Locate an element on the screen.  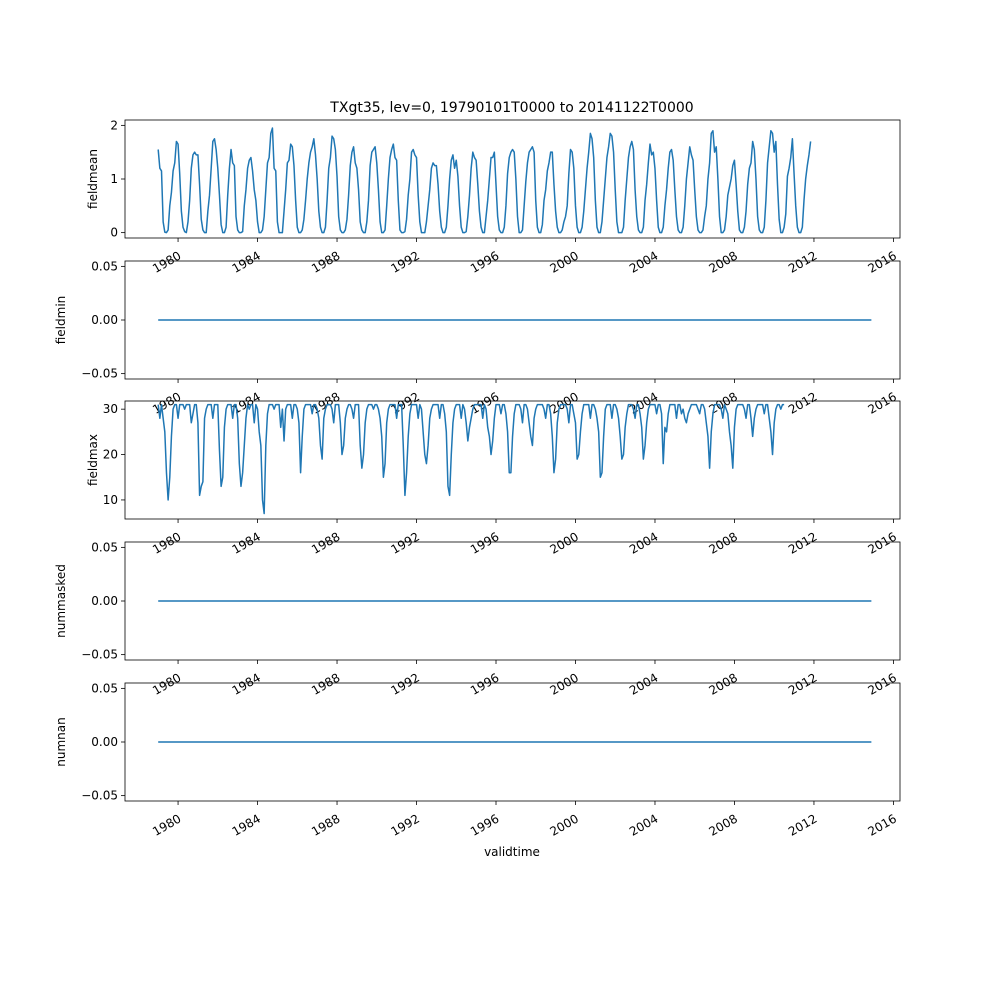
series-line-fieldmax is located at coordinates (471, 459).